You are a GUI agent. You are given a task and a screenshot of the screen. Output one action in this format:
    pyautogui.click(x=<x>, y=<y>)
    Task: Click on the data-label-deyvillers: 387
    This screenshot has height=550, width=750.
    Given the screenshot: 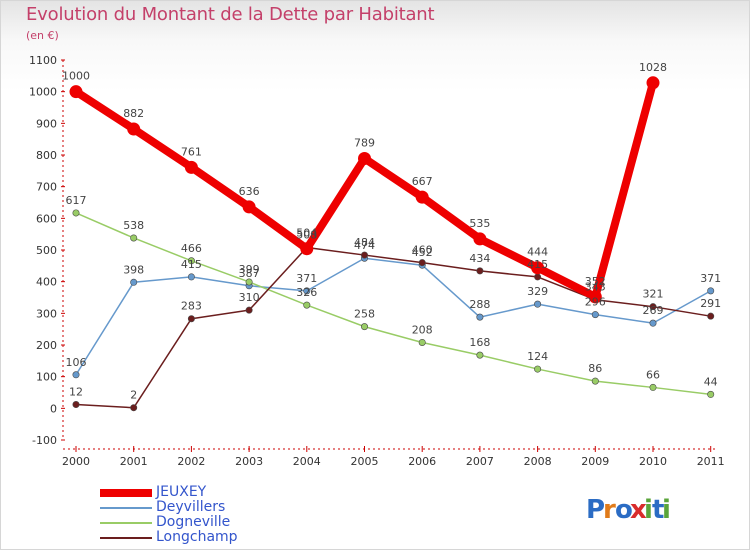 What is the action you would take?
    pyautogui.click(x=249, y=273)
    